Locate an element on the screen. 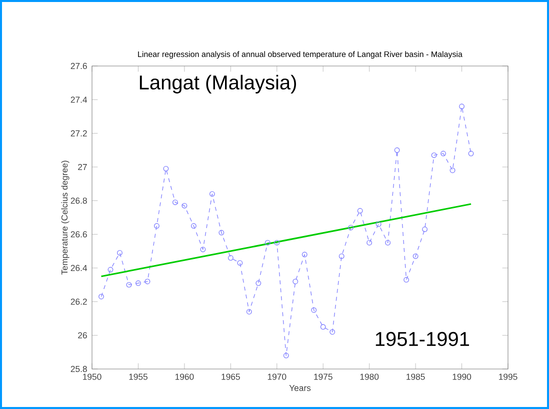 This screenshot has height=409, width=549. y-axis-title: Temperature (Celcius degree) is located at coordinates (65, 217).